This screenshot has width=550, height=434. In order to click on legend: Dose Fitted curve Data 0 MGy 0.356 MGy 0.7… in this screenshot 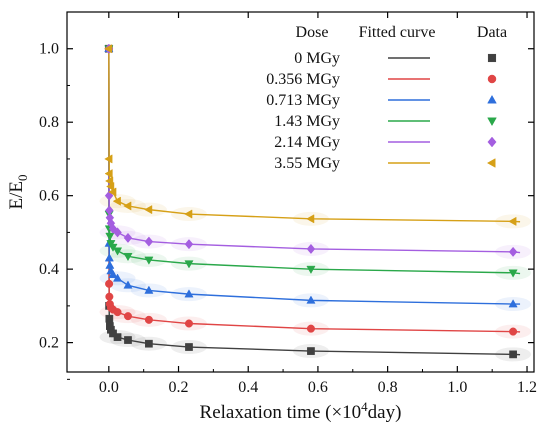, I will do `click(386, 98)`.